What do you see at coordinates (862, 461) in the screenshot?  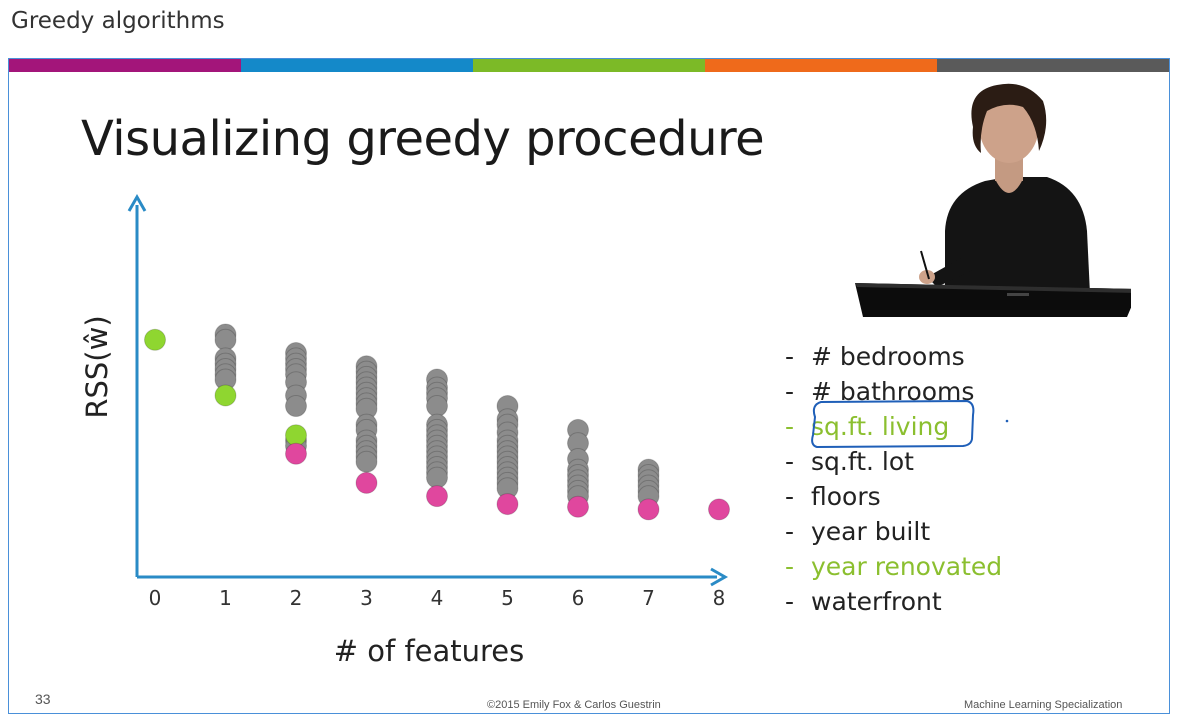 I see `feature-label: sq.ft. lot` at bounding box center [862, 461].